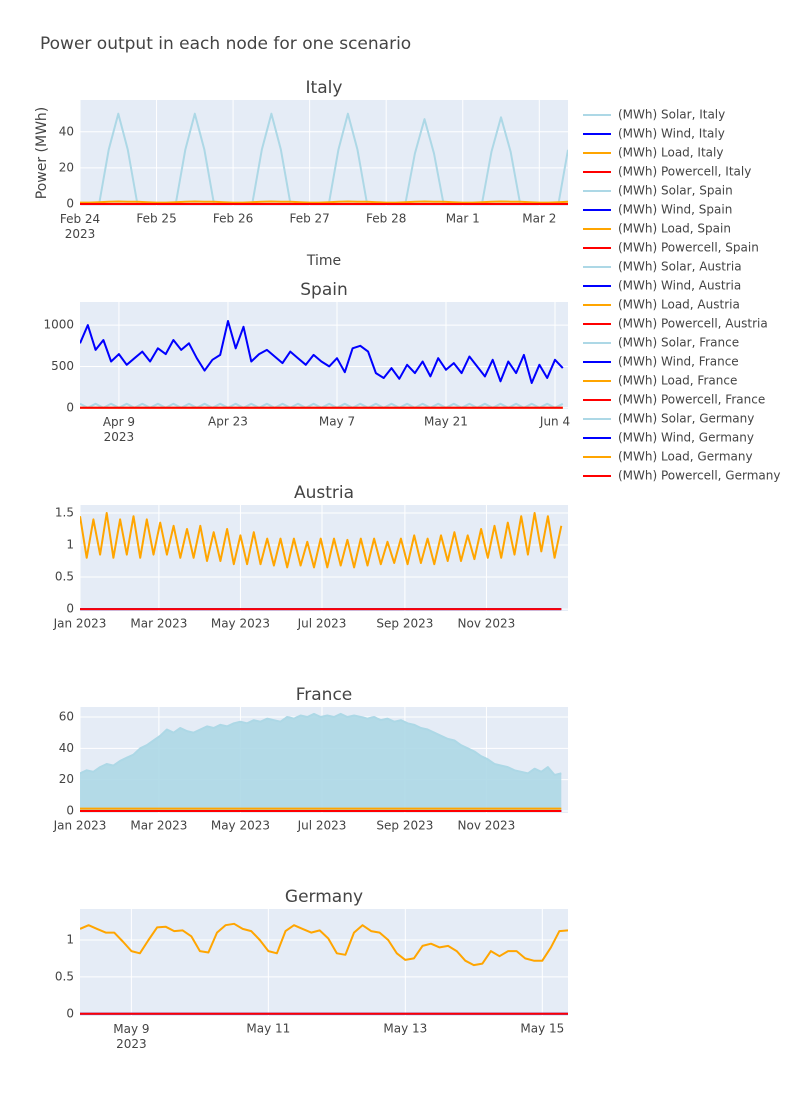 The image size is (800, 1100). I want to click on x-tick-label: Feb 28, so click(386, 219).